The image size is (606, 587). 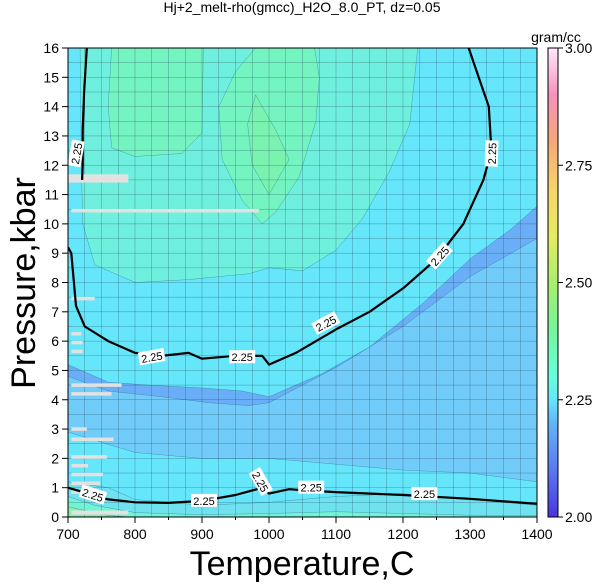 I want to click on colorbar: gram/cc 2.00 2.25 2.50 2.75 3.00, so click(x=561, y=277).